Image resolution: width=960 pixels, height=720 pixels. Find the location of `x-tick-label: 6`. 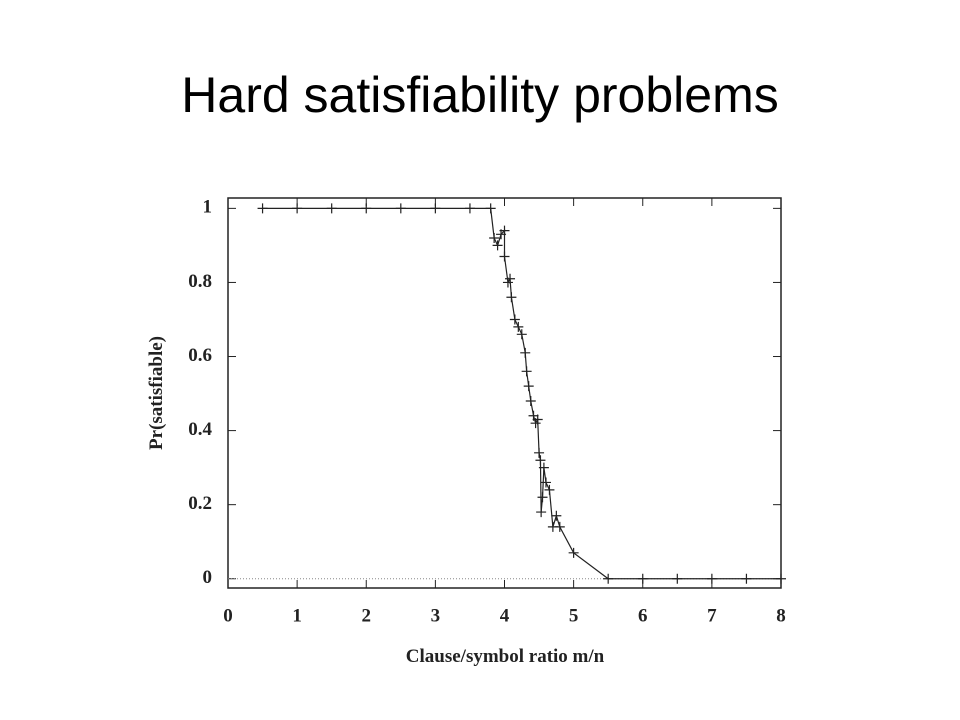

x-tick-label: 6 is located at coordinates (643, 615).